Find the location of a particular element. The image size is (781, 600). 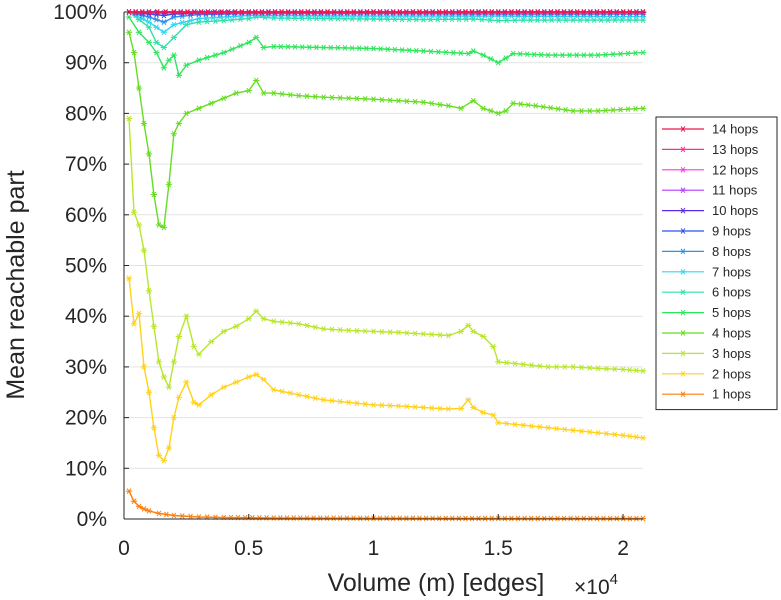

x-axis-multiplier-exponent: 4 is located at coordinates (614, 579).